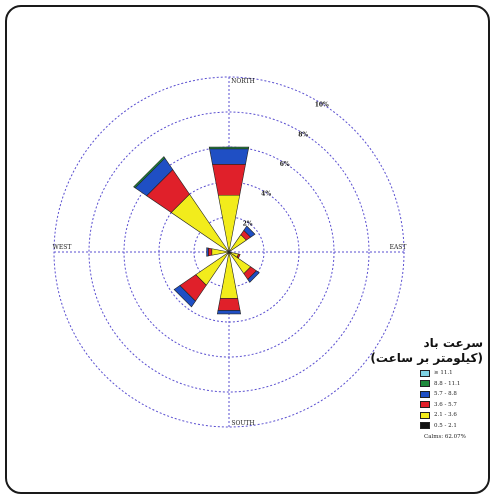 Image resolution: width=497 pixels, height=501 pixels. I want to click on legend-label-0: ≥ 11.1, so click(443, 373).